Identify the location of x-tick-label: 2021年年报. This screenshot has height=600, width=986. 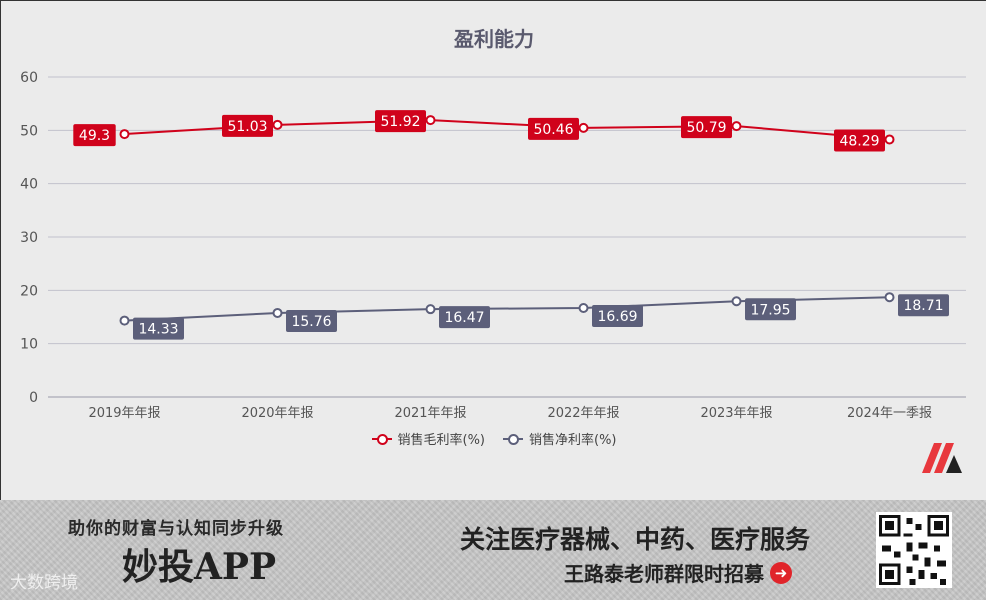
(430, 413).